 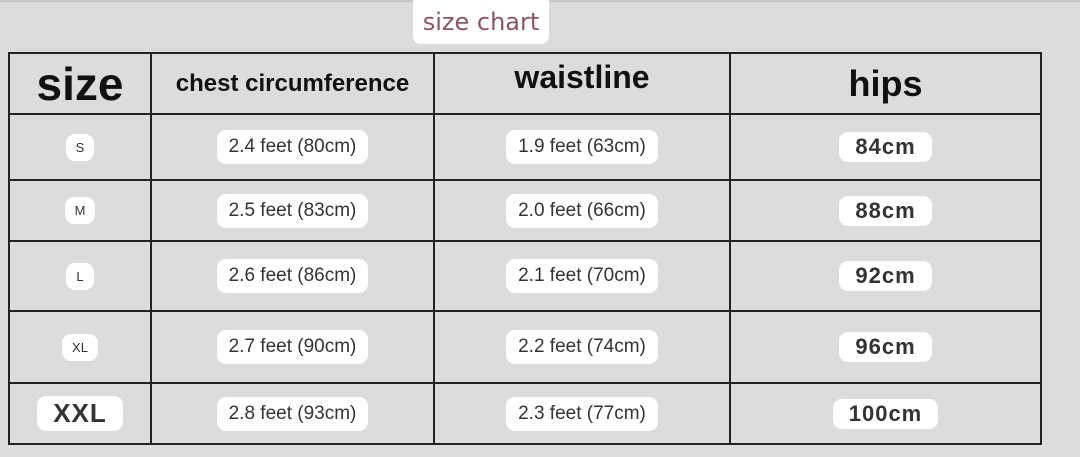 I want to click on cell-value-size: M, so click(x=80, y=210).